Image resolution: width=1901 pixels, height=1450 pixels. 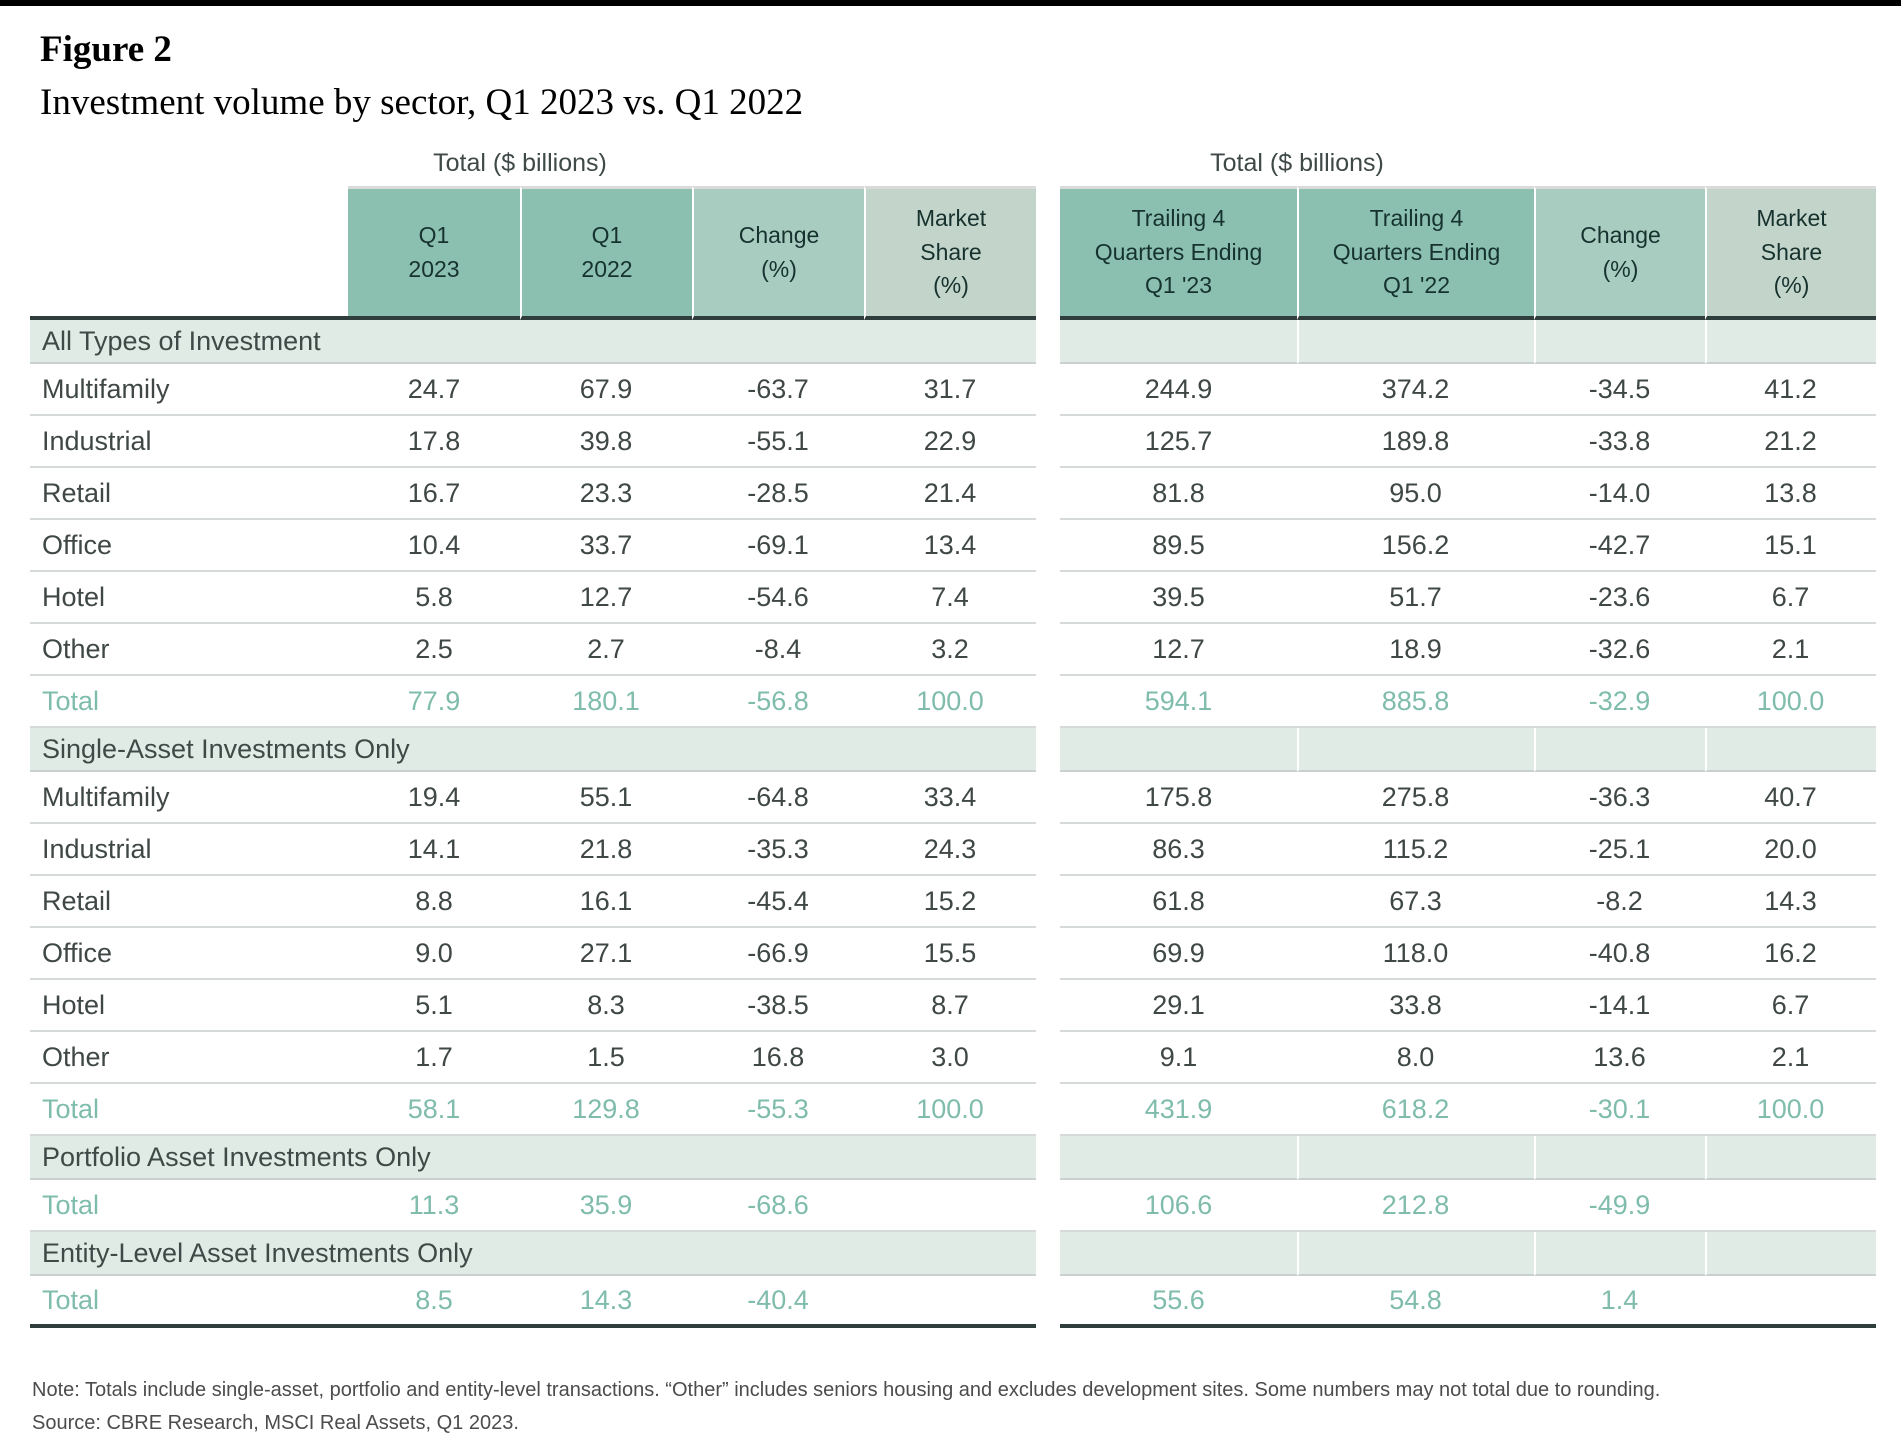 I want to click on row-label: Retail, so click(x=189, y=902).